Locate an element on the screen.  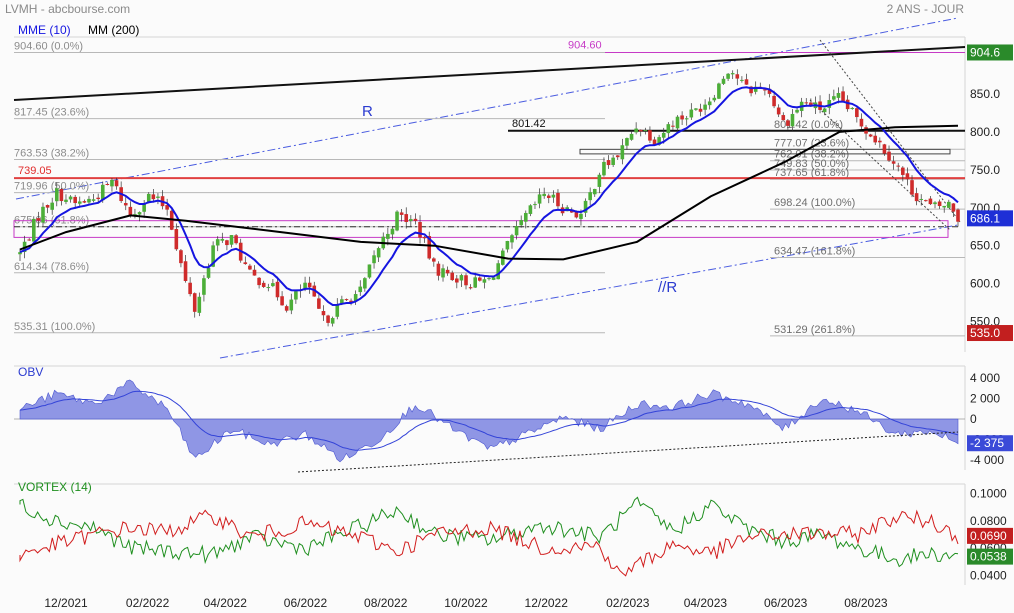
price-tick-label-650.0: 650.0 is located at coordinates (985, 246).